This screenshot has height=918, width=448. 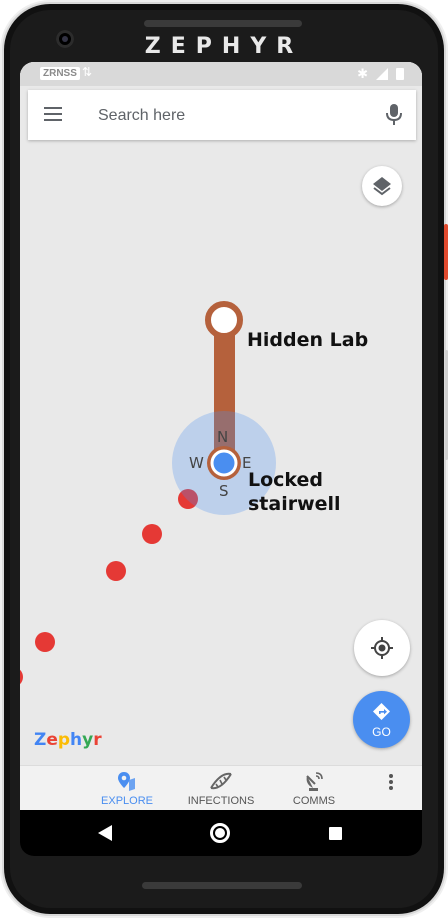 What do you see at coordinates (105, 833) in the screenshot?
I see `back-icon` at bounding box center [105, 833].